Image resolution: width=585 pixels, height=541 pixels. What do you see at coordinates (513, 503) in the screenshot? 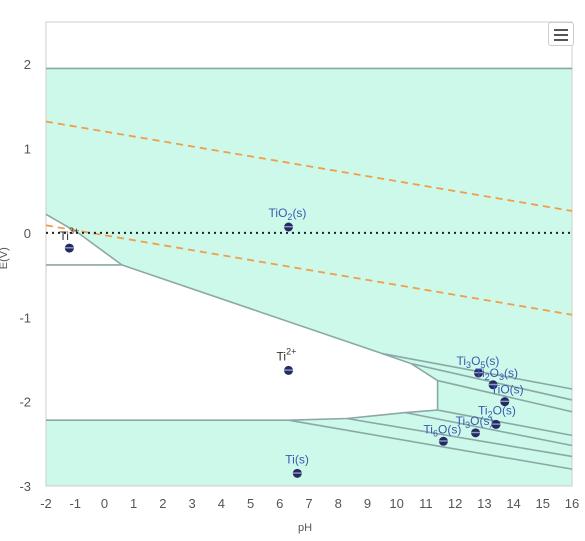
I see `x-tick-label: 14` at bounding box center [513, 503].